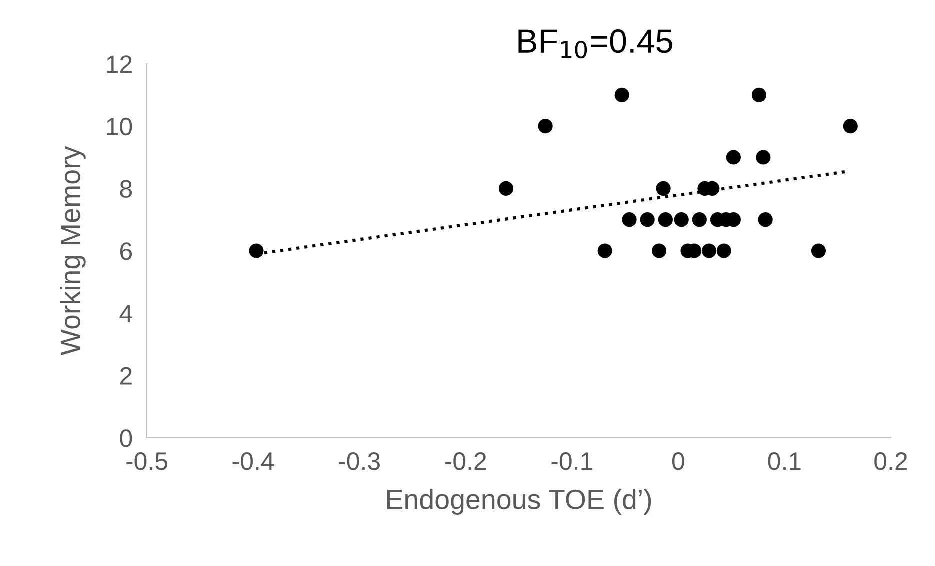  I want to click on y-tick-label: 8, so click(126, 189).